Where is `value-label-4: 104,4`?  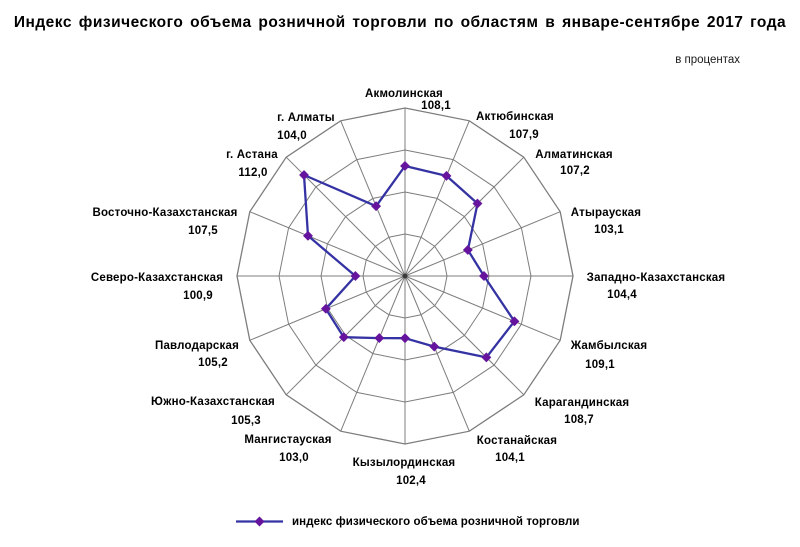
value-label-4: 104,4 is located at coordinates (622, 295).